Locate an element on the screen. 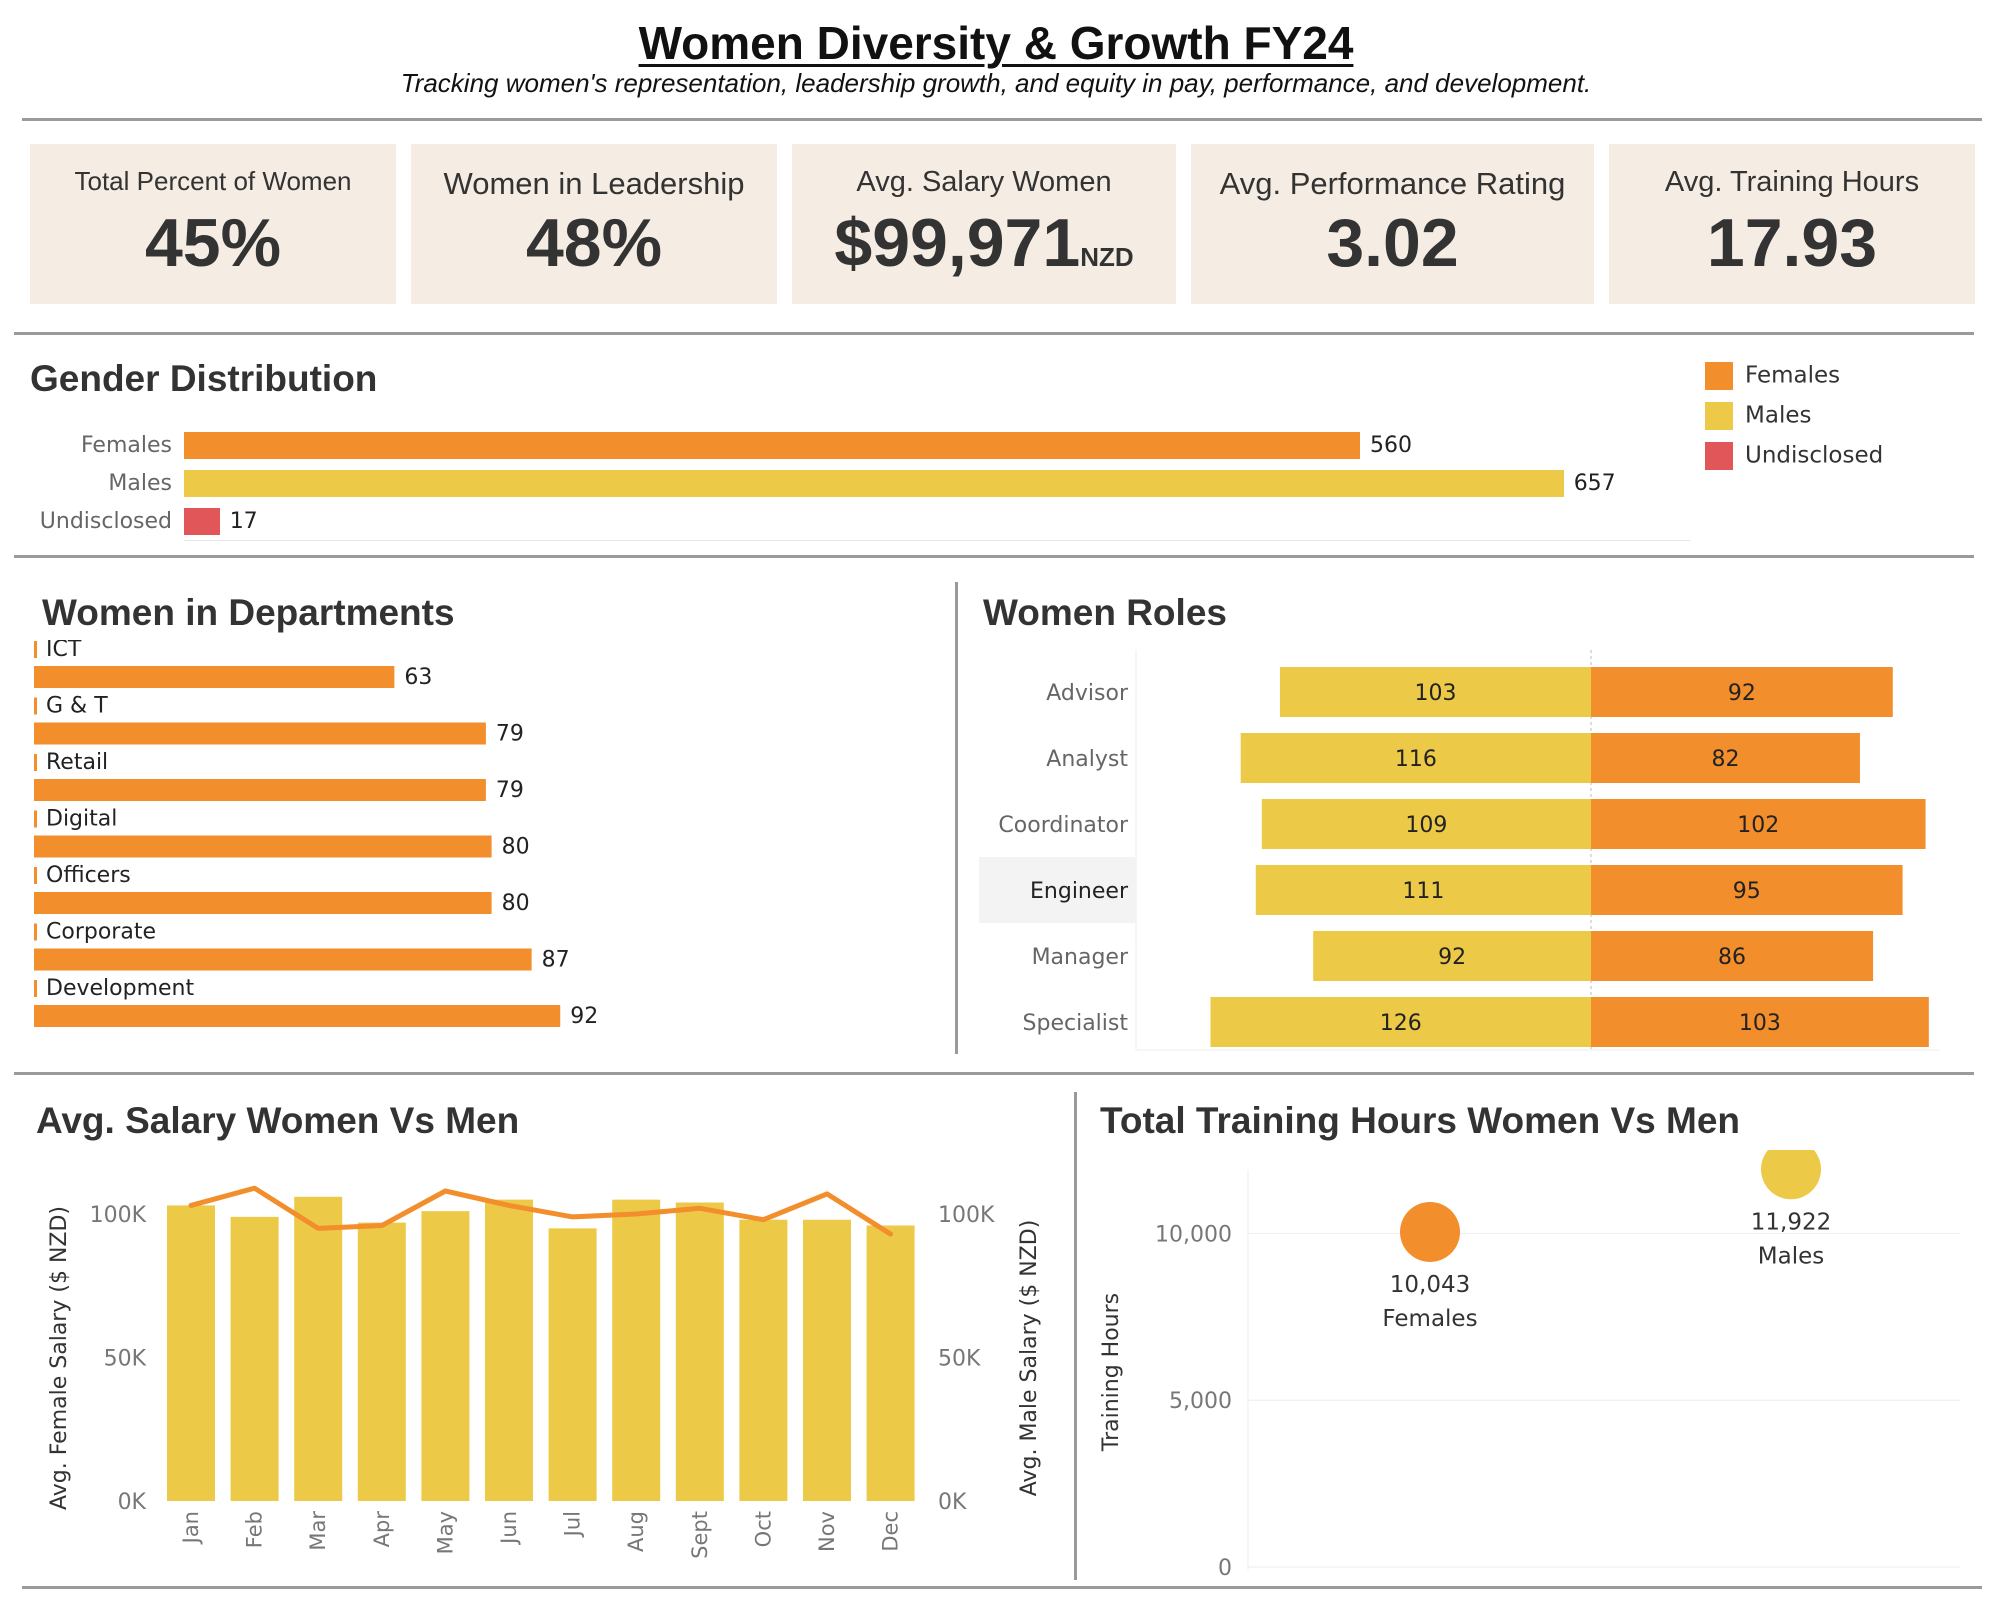  role-value-right: 102 is located at coordinates (1758, 825).